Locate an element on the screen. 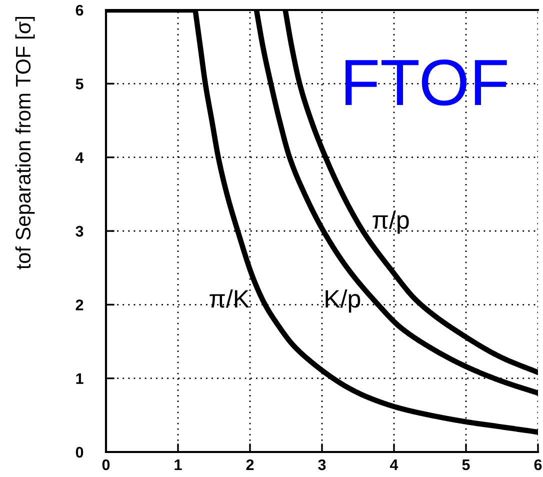 The height and width of the screenshot is (477, 543). x-tick-label: 5 is located at coordinates (466, 465).